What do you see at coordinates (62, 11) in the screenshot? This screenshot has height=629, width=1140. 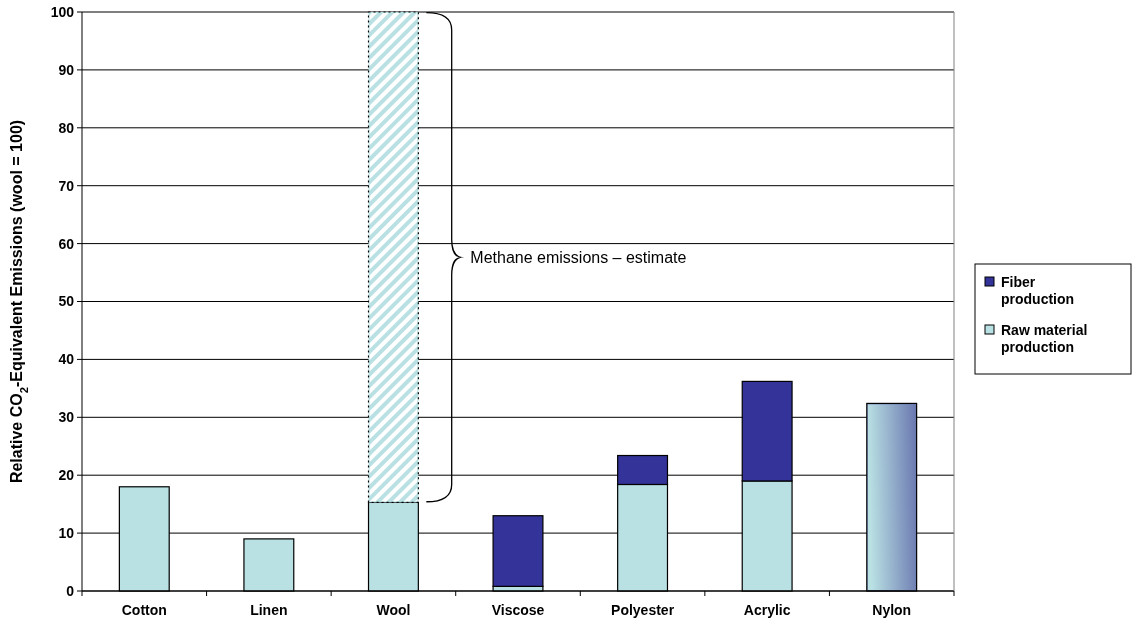 I see `y-tick-label: 100` at bounding box center [62, 11].